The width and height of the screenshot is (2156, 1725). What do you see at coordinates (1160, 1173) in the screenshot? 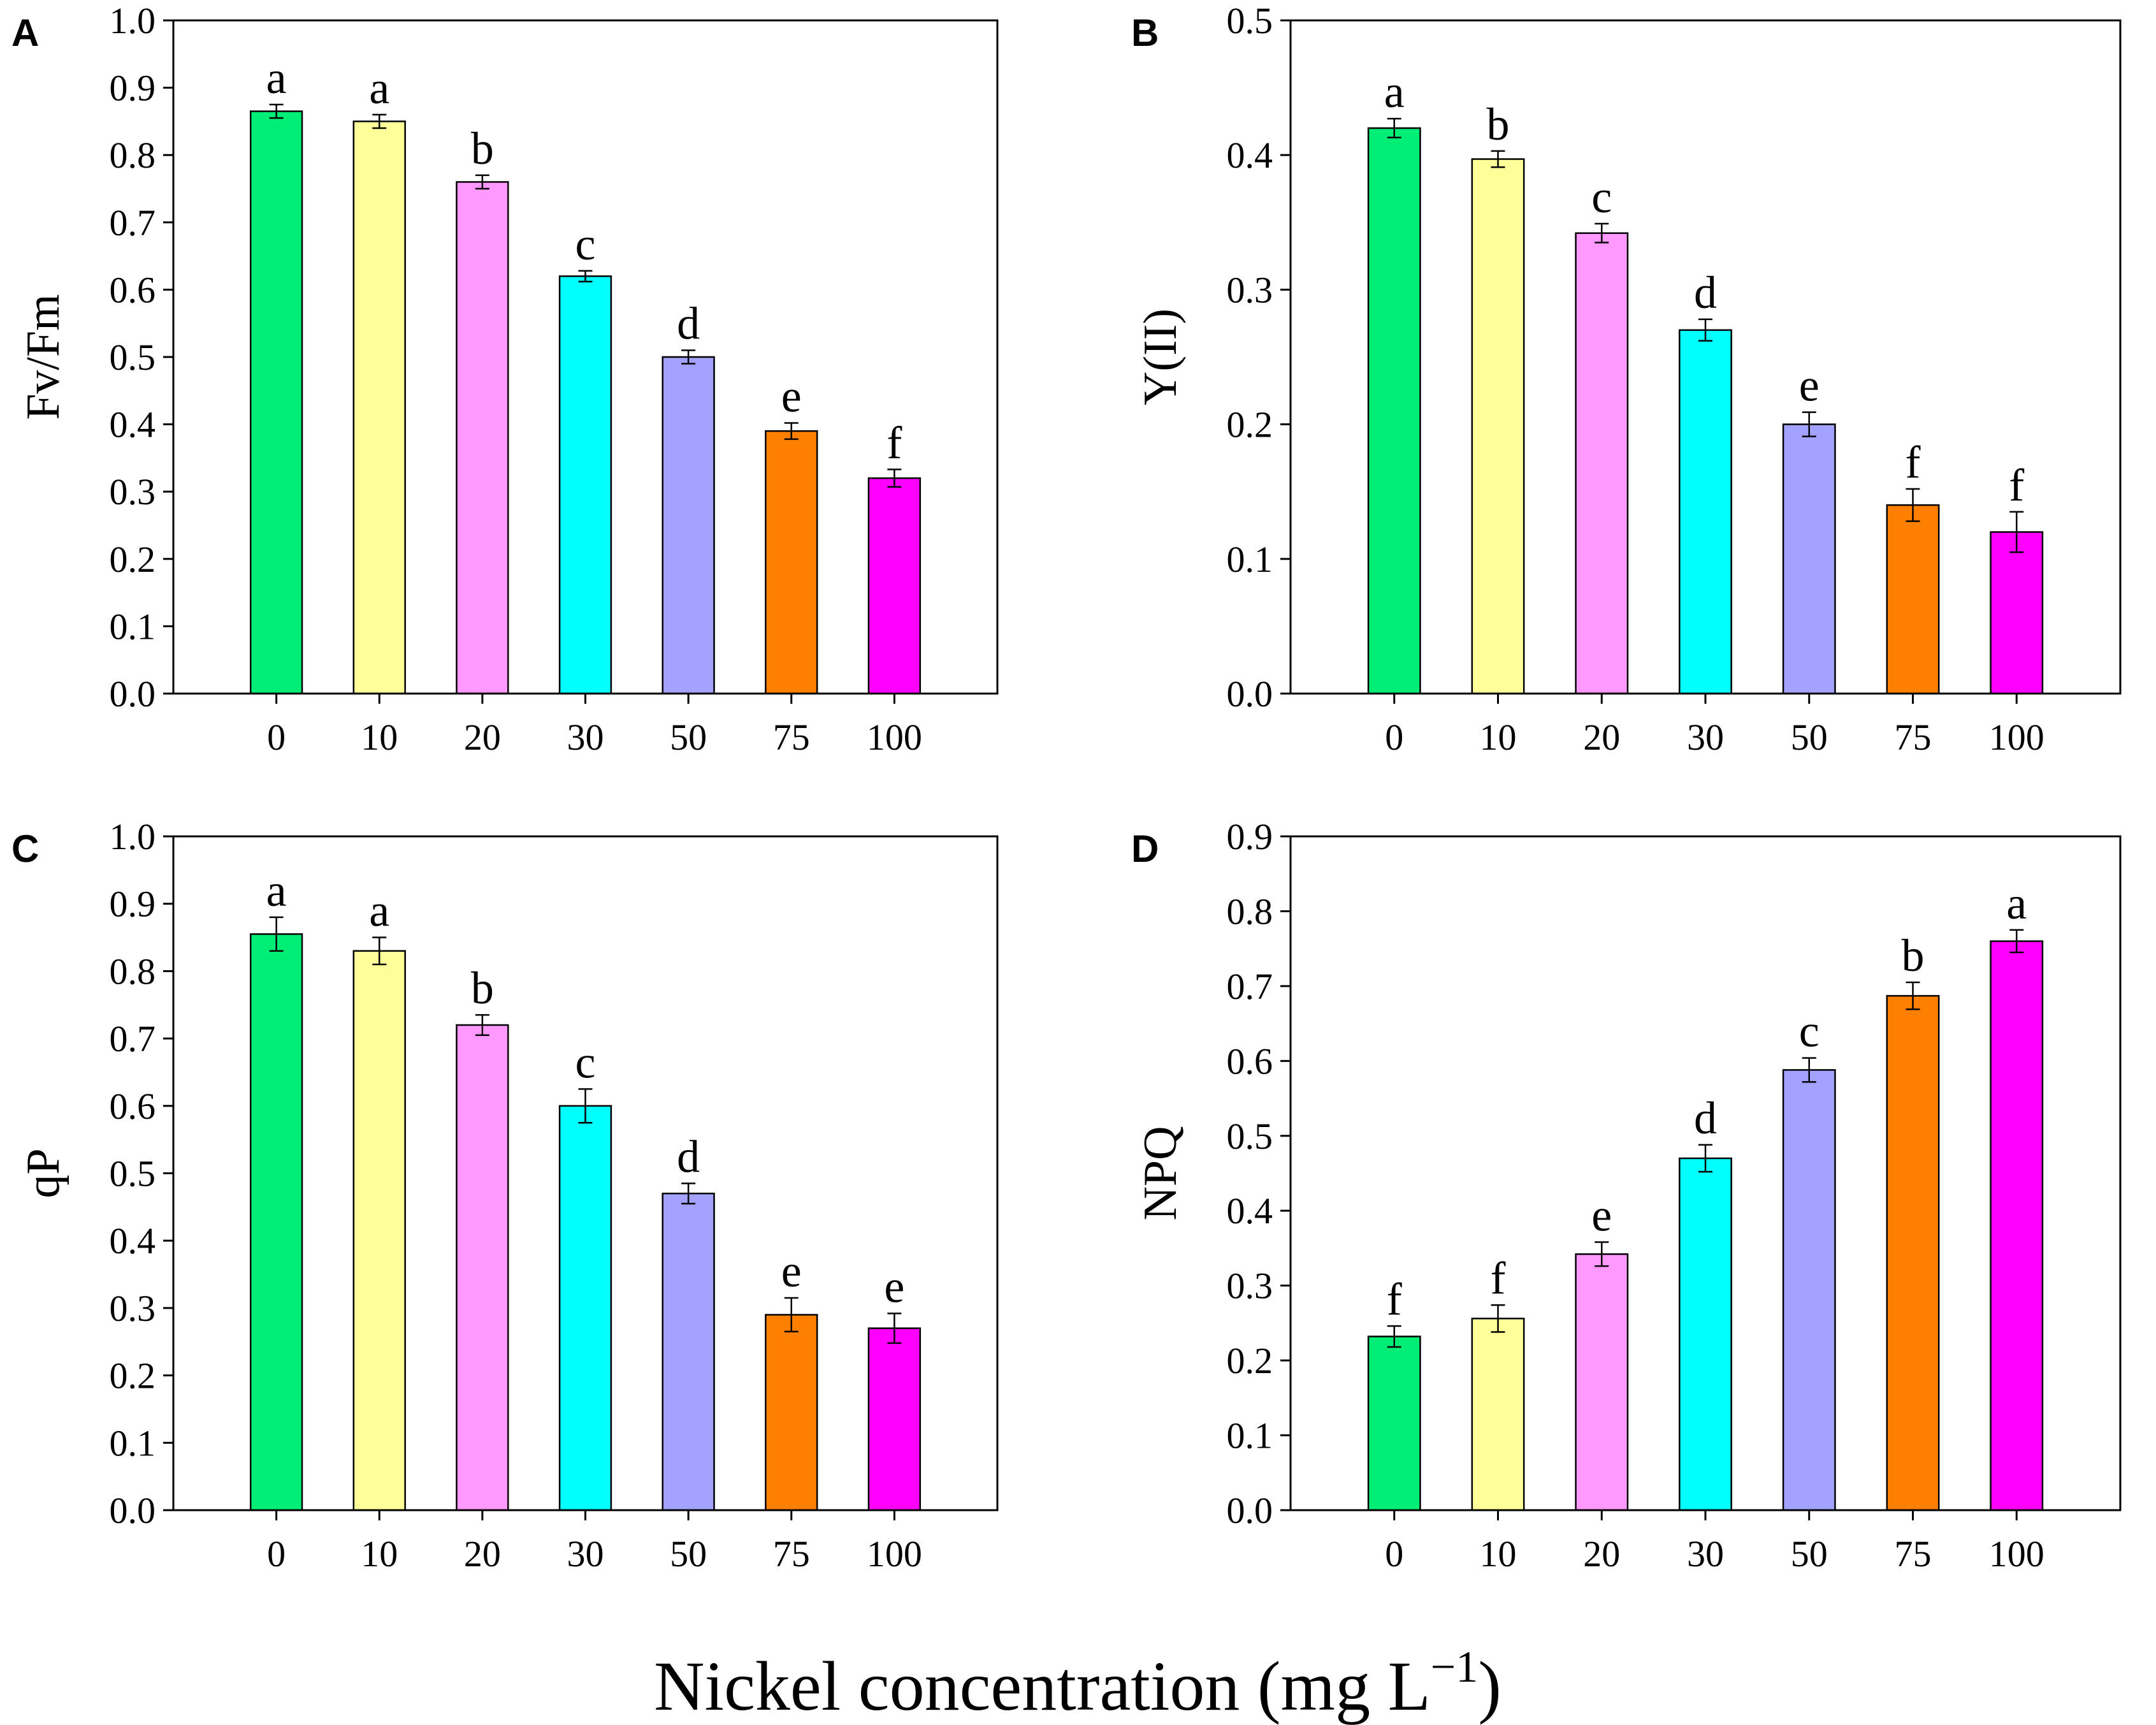
I see `y-axis-label-d: NPQ` at bounding box center [1160, 1173].